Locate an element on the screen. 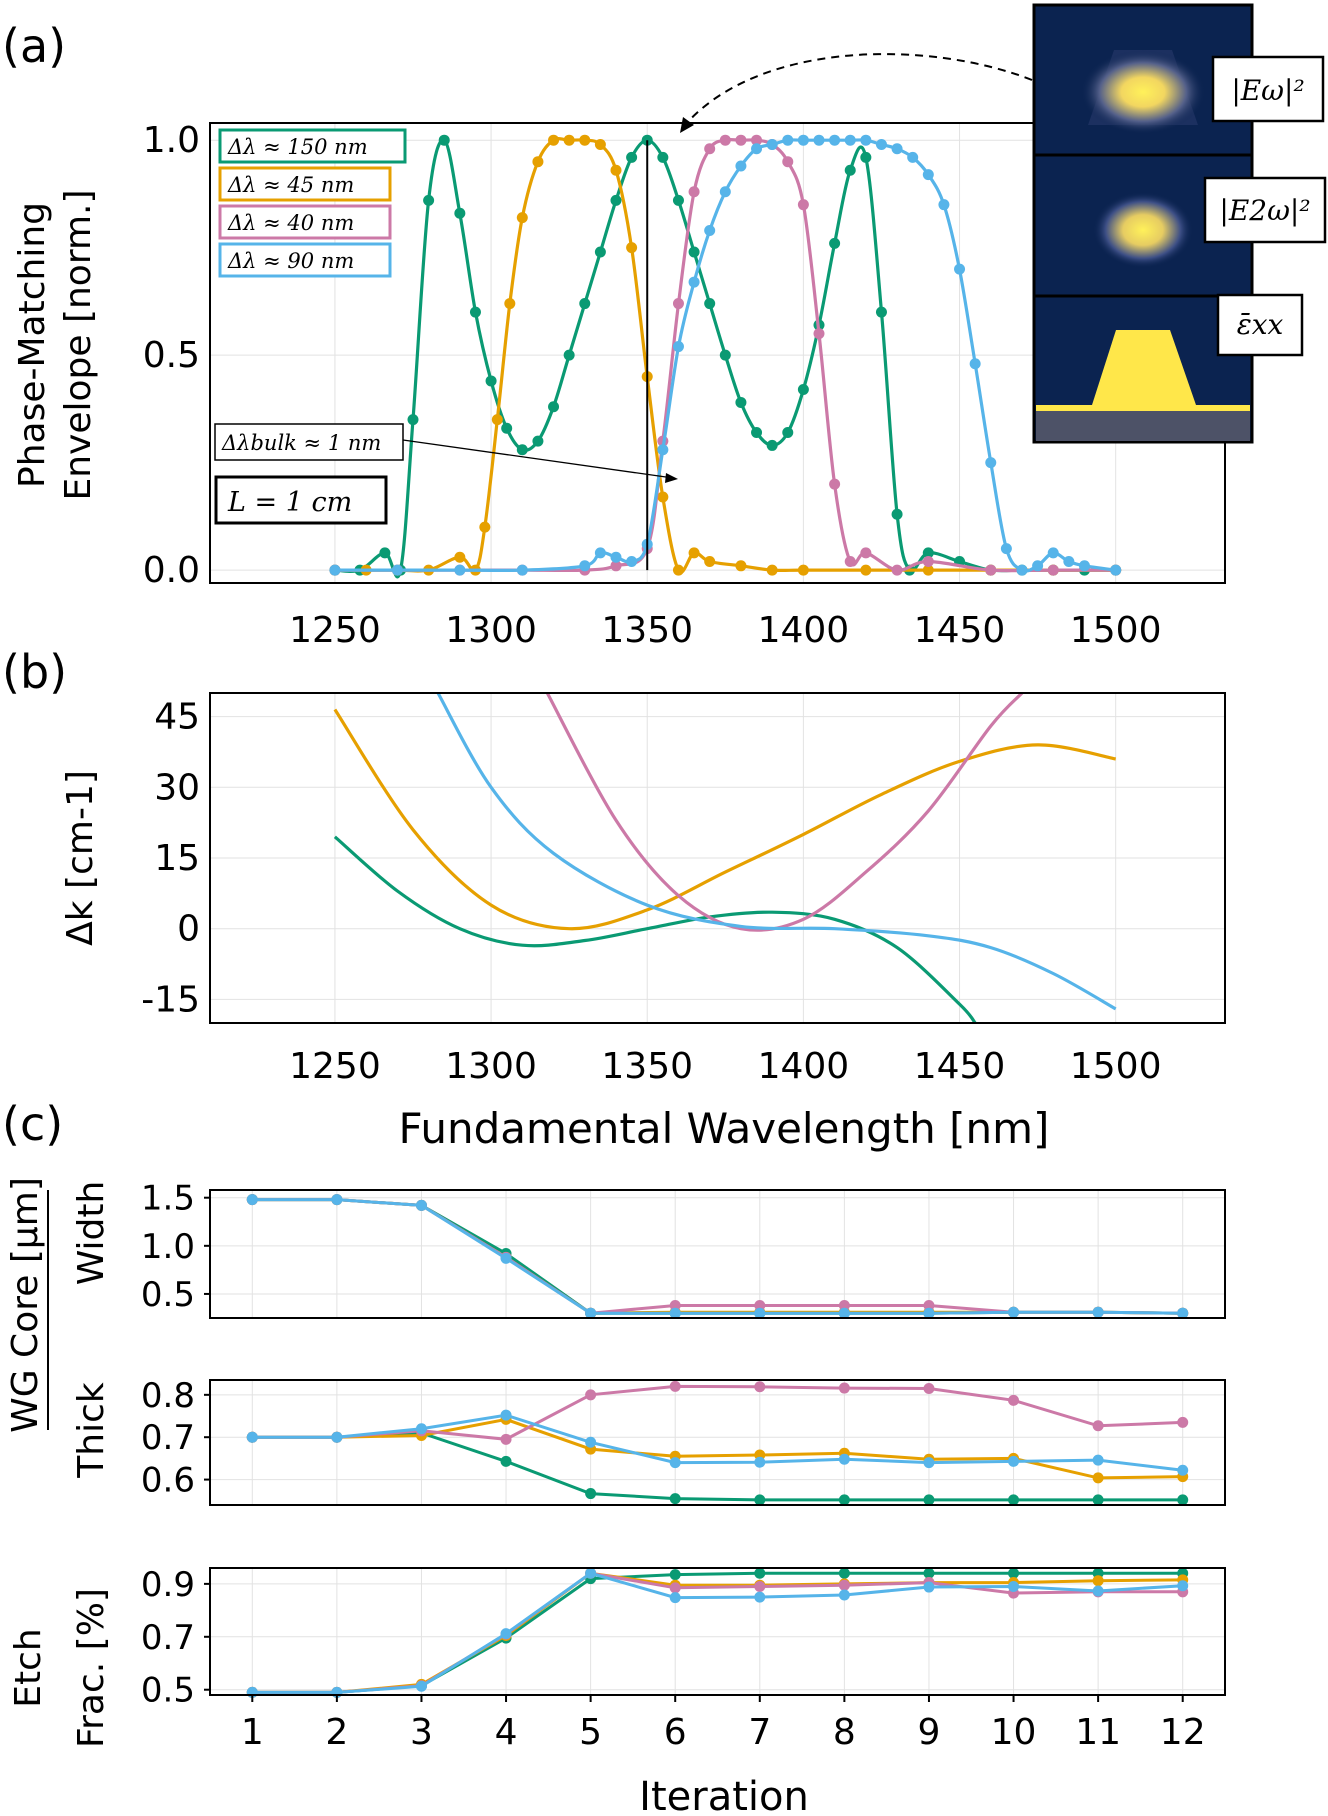 The width and height of the screenshot is (1328, 1816). panel-label-b: (b) is located at coordinates (34, 672).